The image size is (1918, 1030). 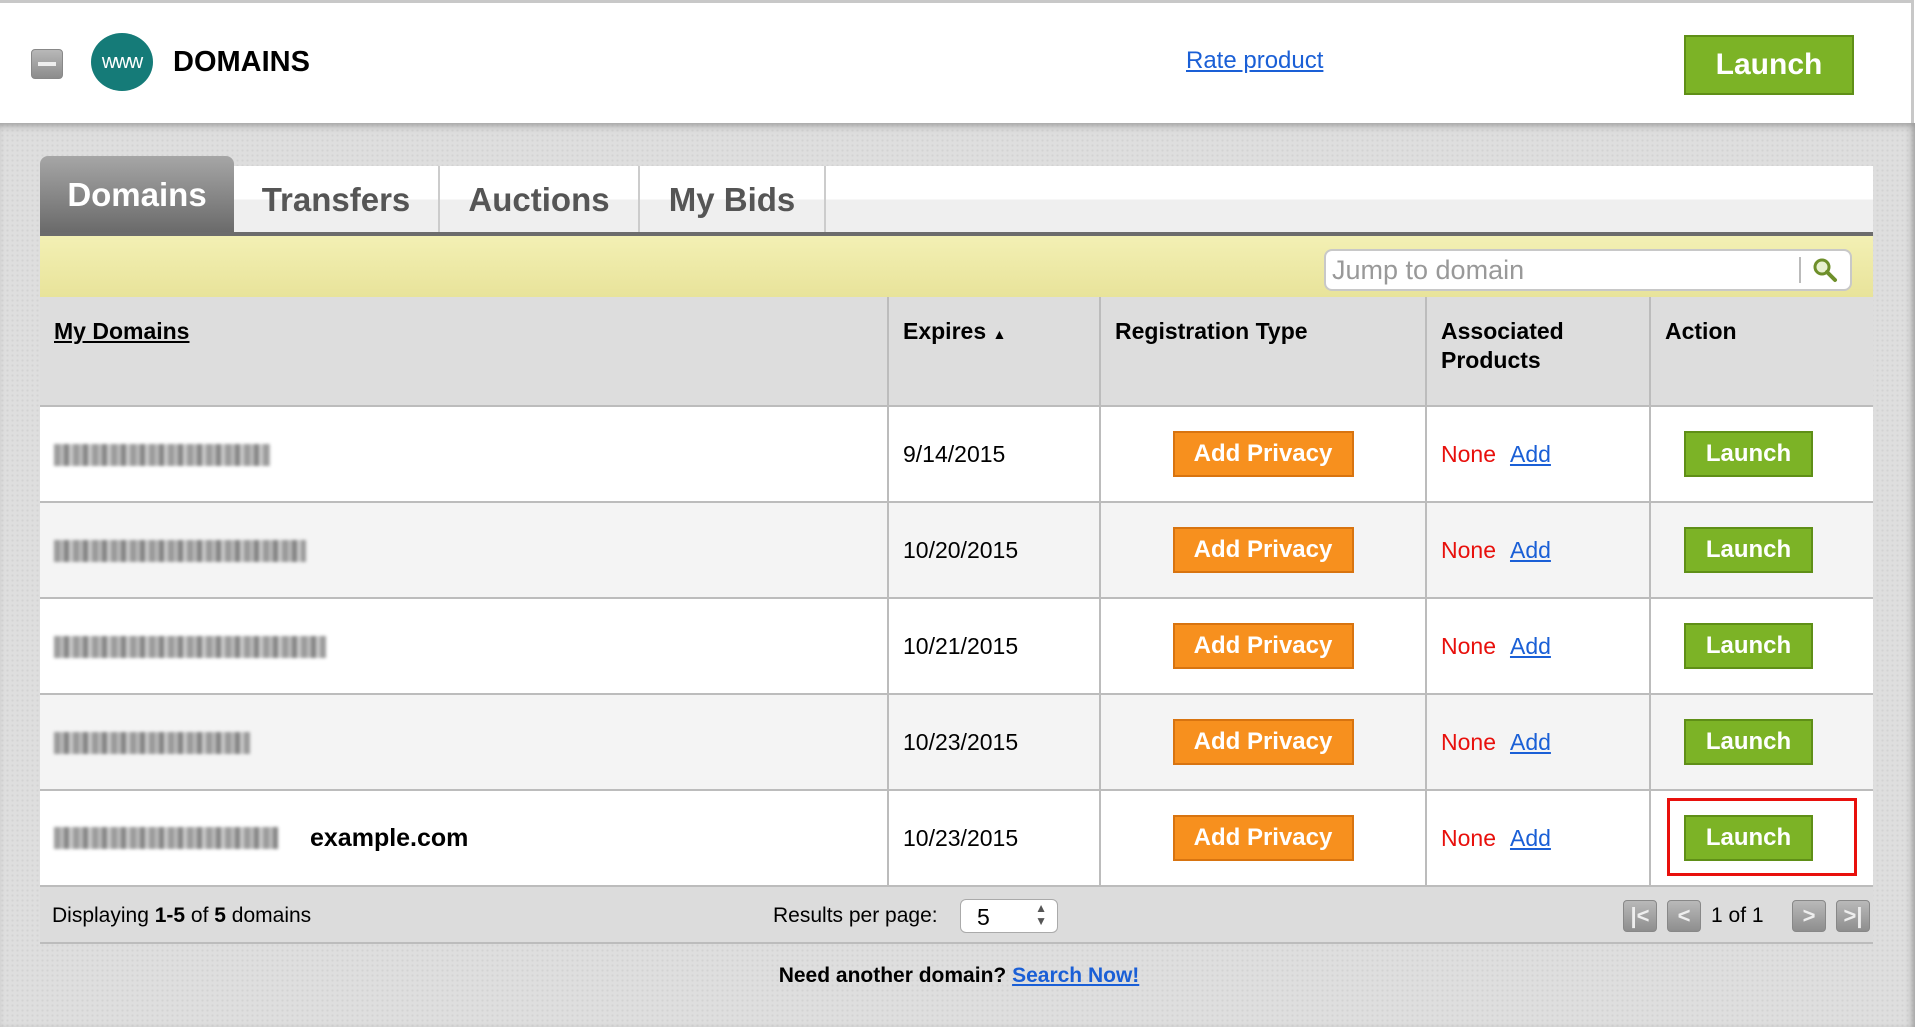 I want to click on highlight-box, so click(x=1762, y=837).